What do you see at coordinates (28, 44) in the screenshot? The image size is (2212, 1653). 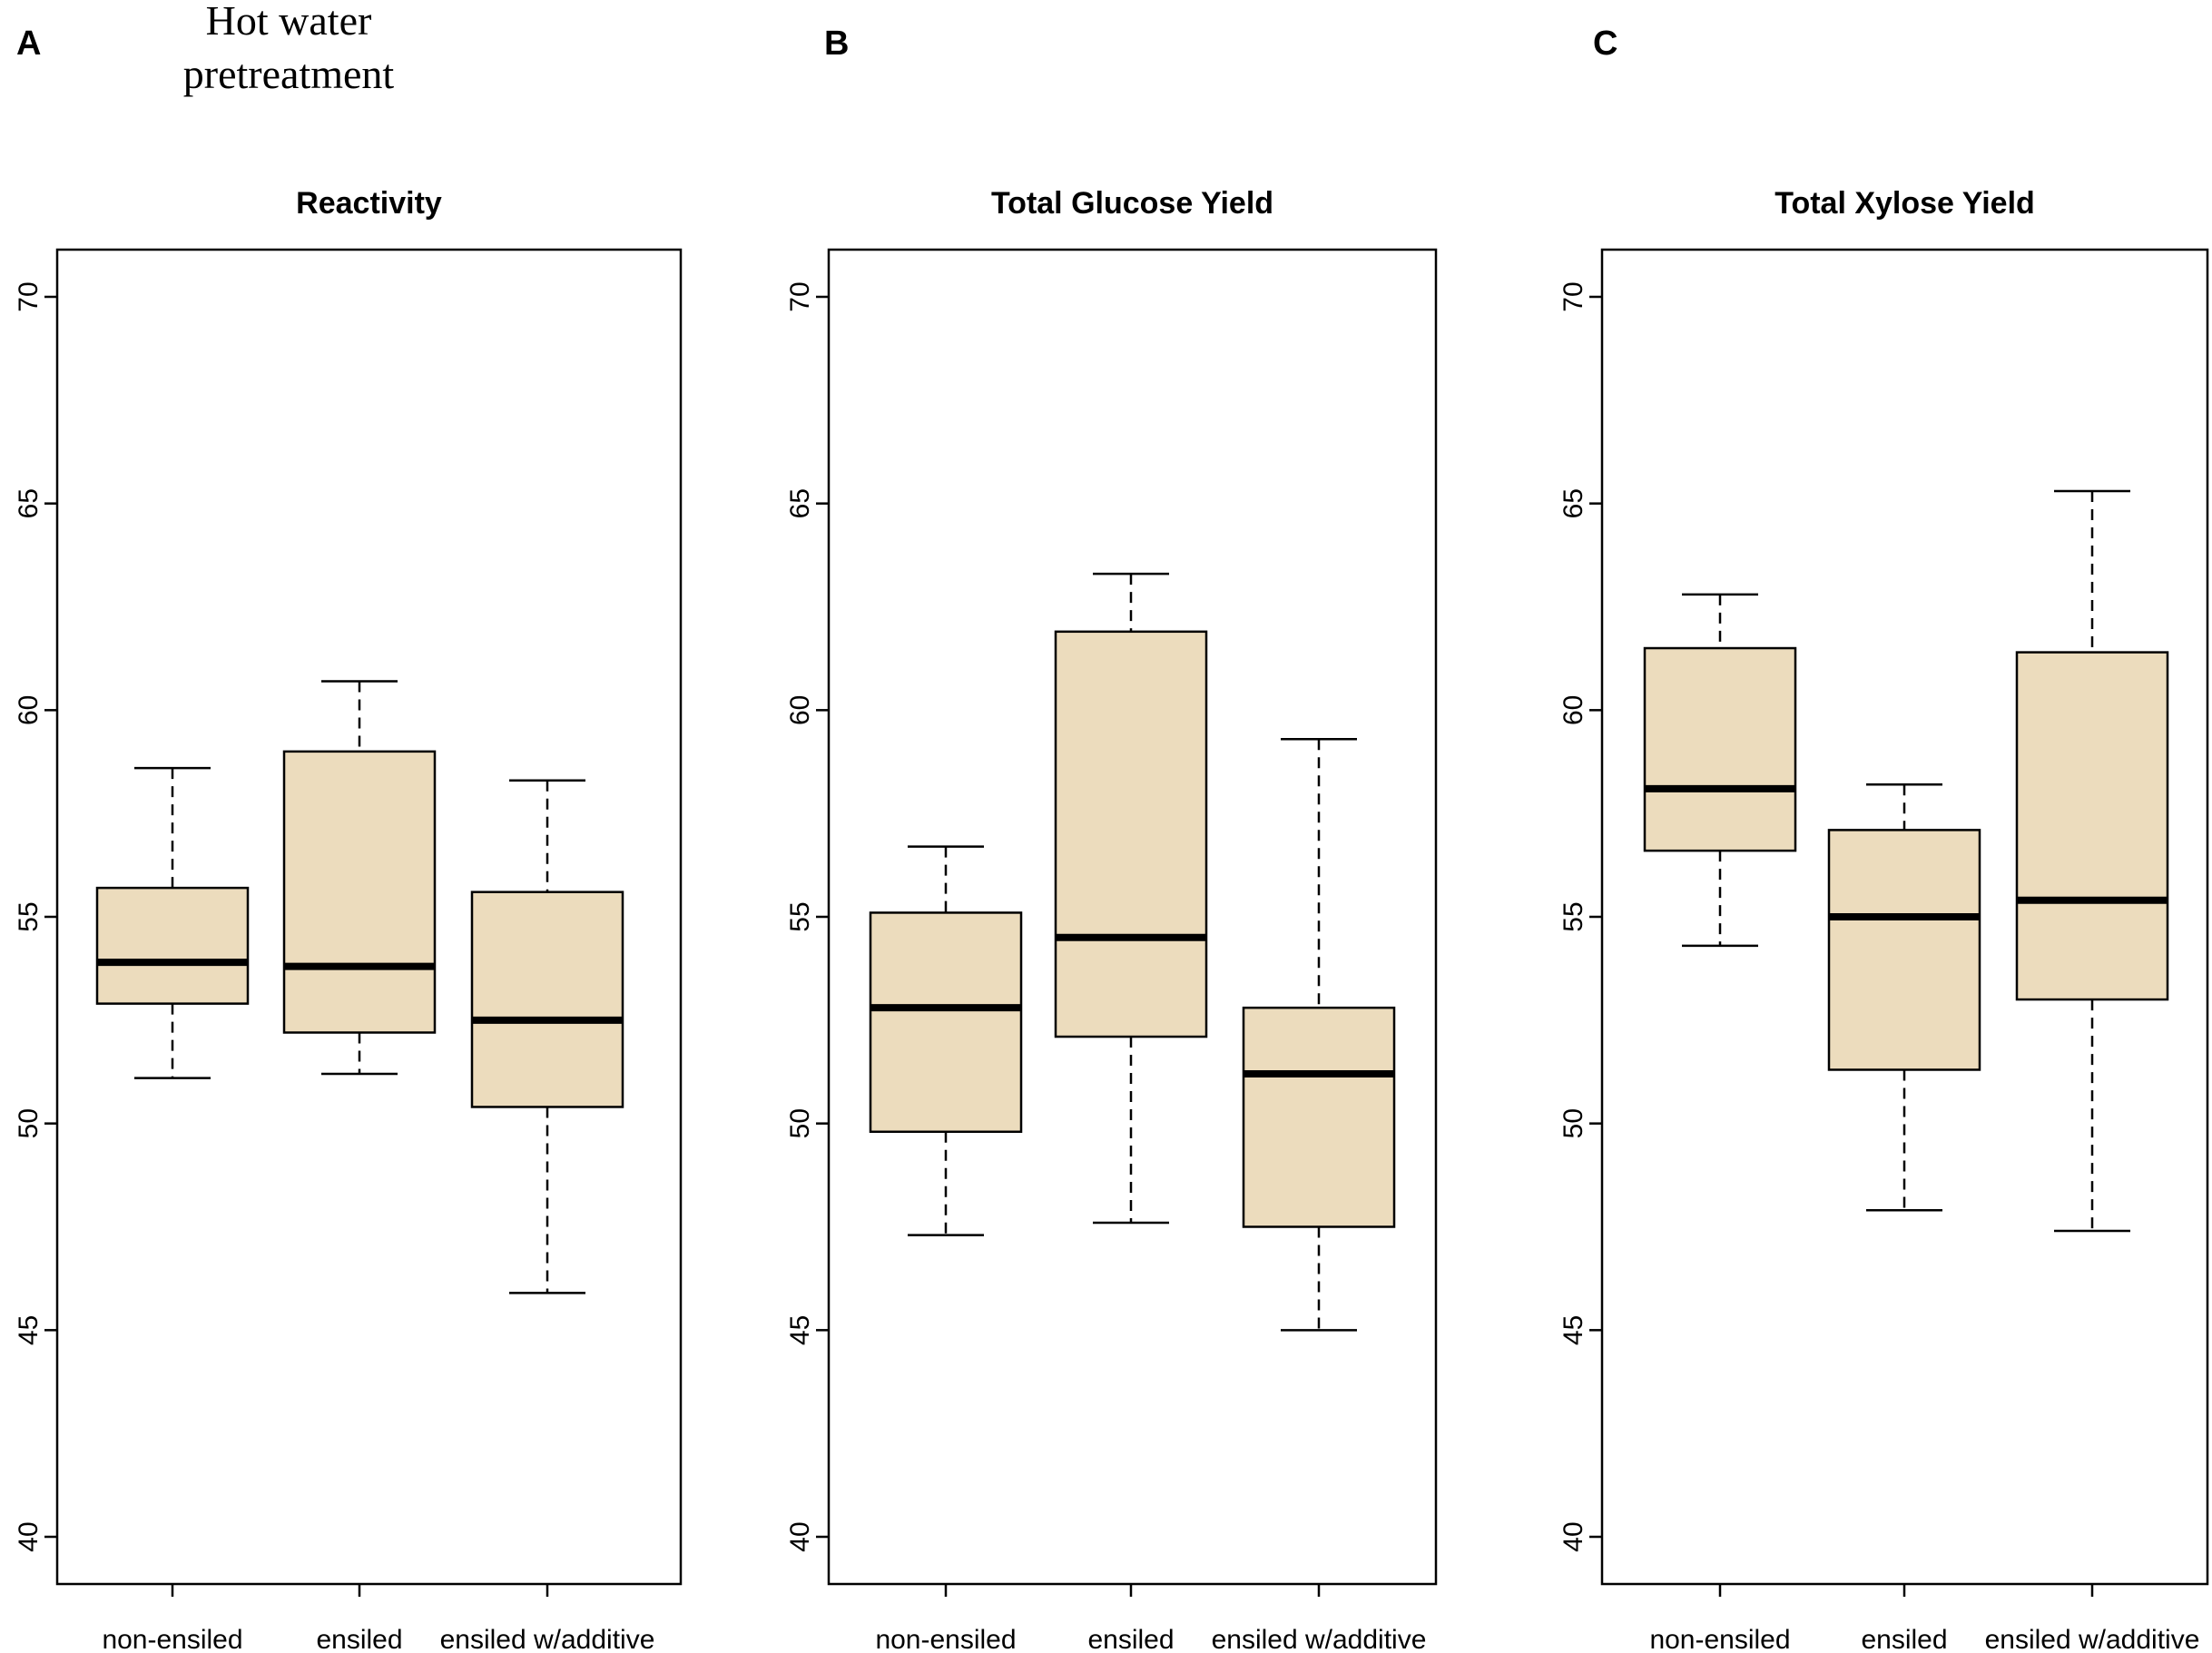 I see `panel-letter: A` at bounding box center [28, 44].